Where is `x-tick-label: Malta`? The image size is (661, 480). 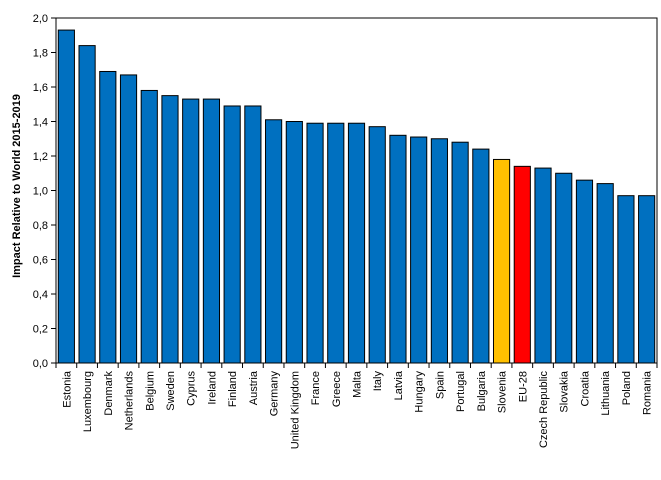
x-tick-label: Malta is located at coordinates (358, 384).